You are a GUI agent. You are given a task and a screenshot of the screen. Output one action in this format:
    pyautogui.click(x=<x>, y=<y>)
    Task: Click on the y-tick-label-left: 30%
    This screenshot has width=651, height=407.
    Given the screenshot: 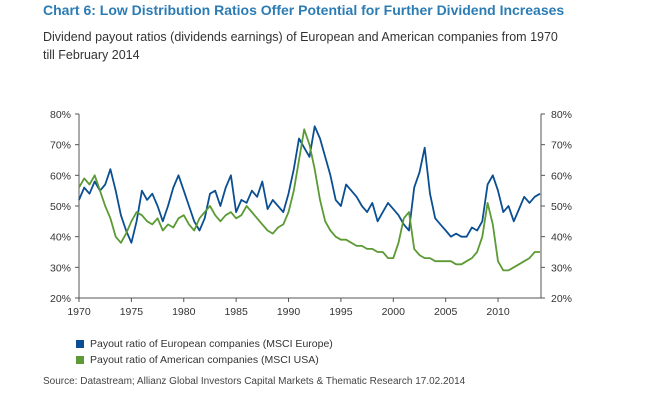 What is the action you would take?
    pyautogui.click(x=60, y=268)
    